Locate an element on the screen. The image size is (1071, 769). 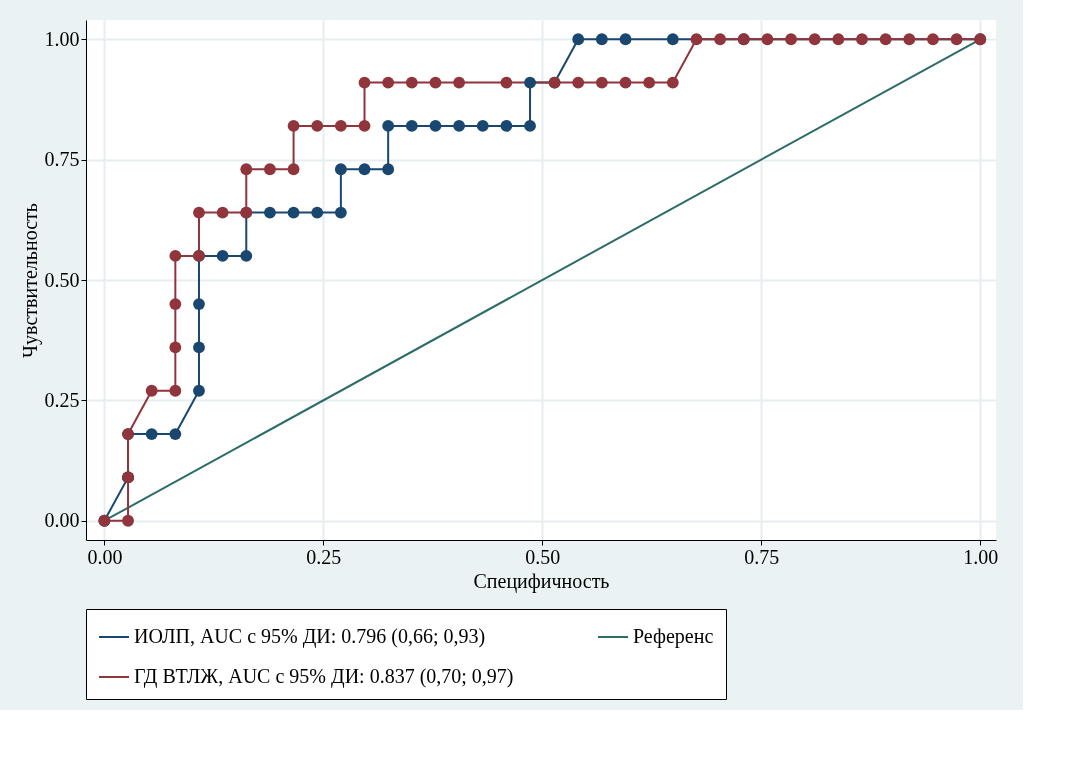
y-tick-label: 0.75 is located at coordinates (62, 159).